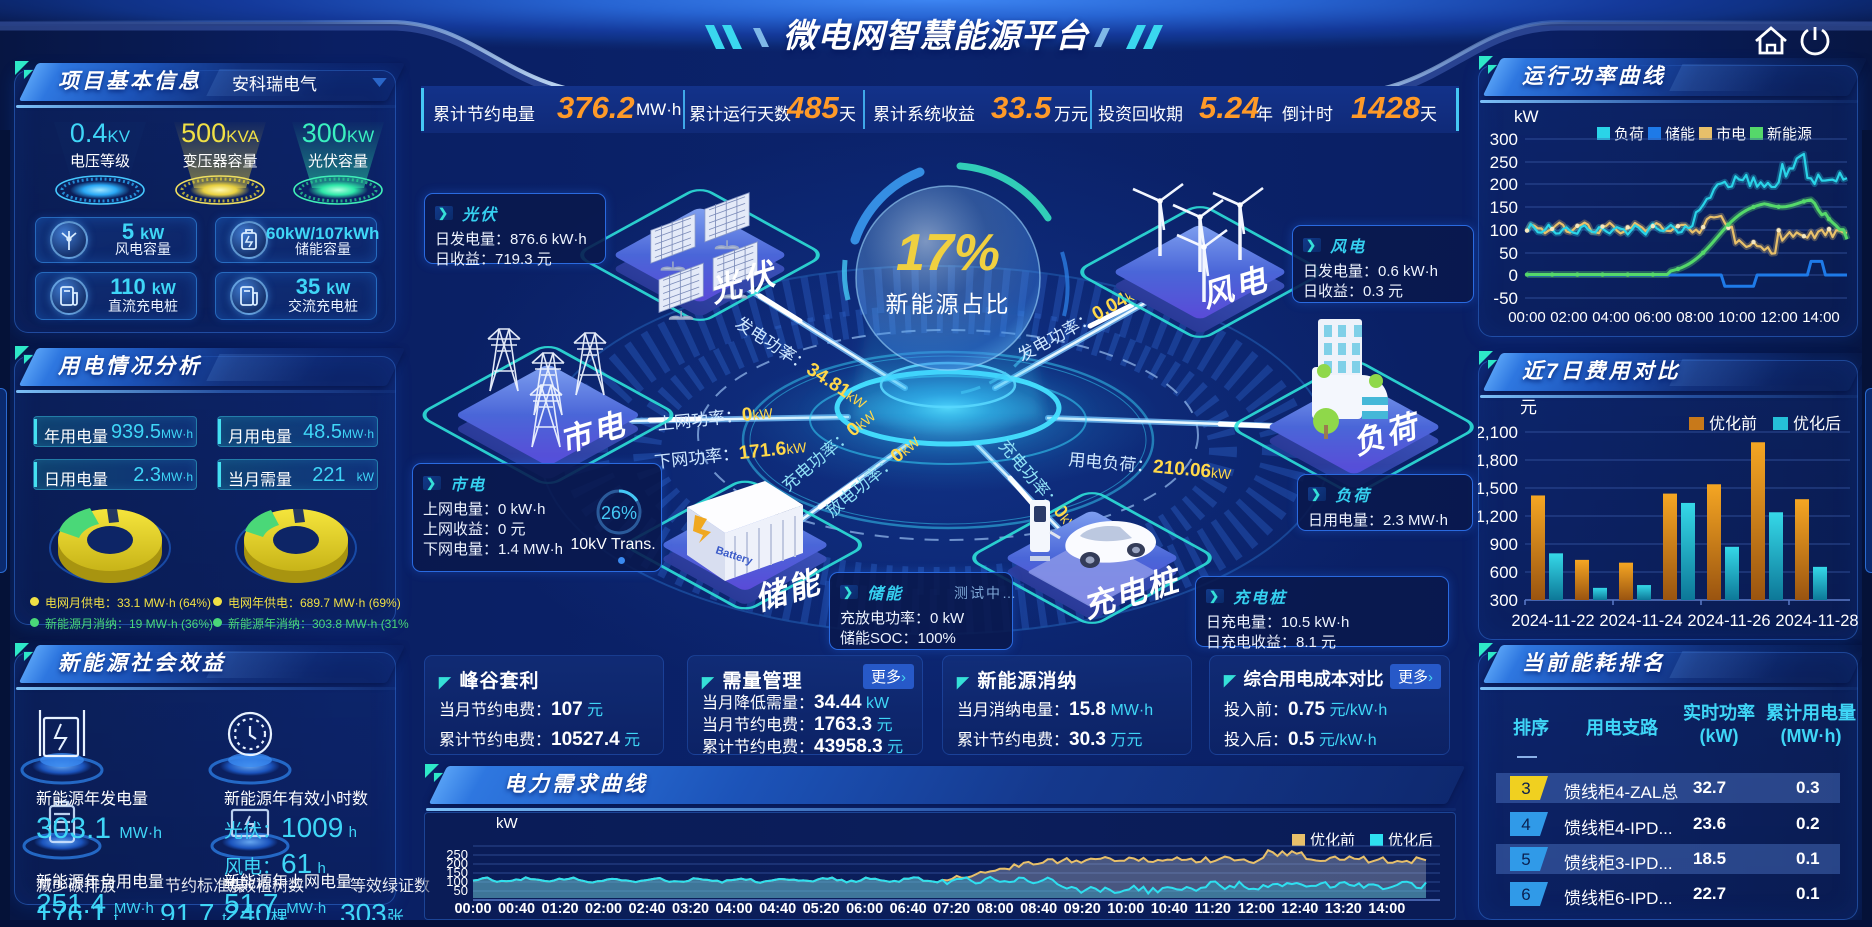 The image size is (1872, 927). Describe the element at coordinates (516, 909) in the screenshot. I see `svg-text: 00:40` at that location.